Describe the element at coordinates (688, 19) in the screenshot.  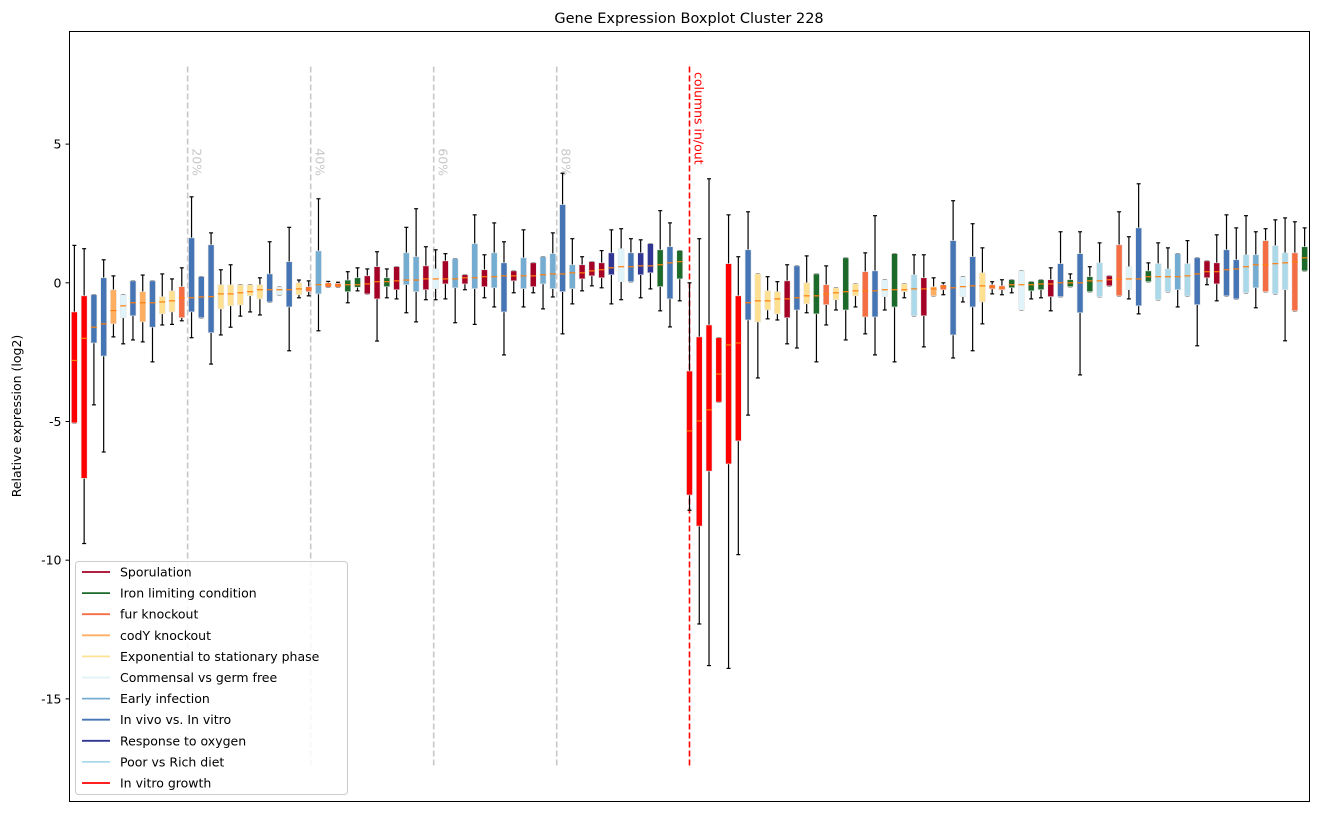
I see `chart-title: Gene Expression Boxplot Cluster 228` at that location.